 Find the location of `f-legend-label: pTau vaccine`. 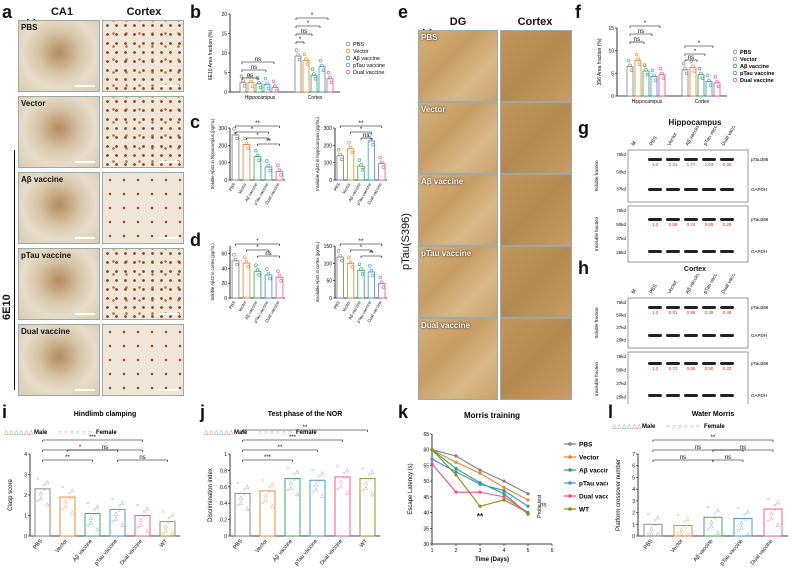

f-legend-label: pTau vaccine is located at coordinates (757, 74).